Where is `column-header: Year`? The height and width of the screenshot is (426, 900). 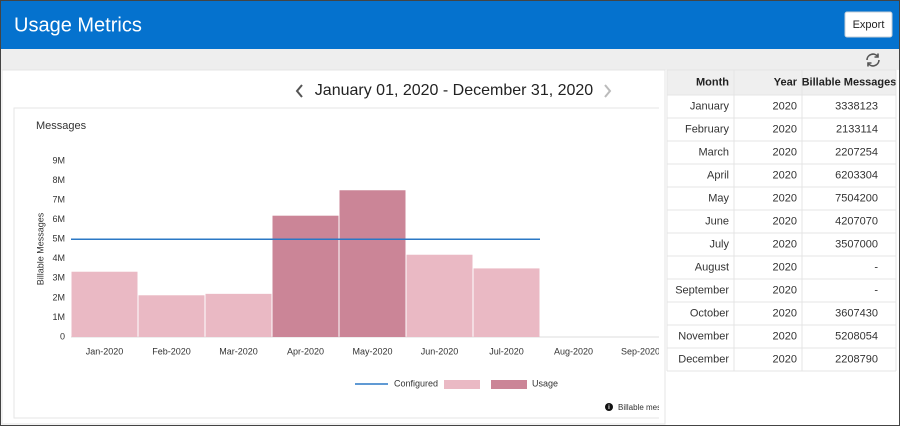 column-header: Year is located at coordinates (786, 82).